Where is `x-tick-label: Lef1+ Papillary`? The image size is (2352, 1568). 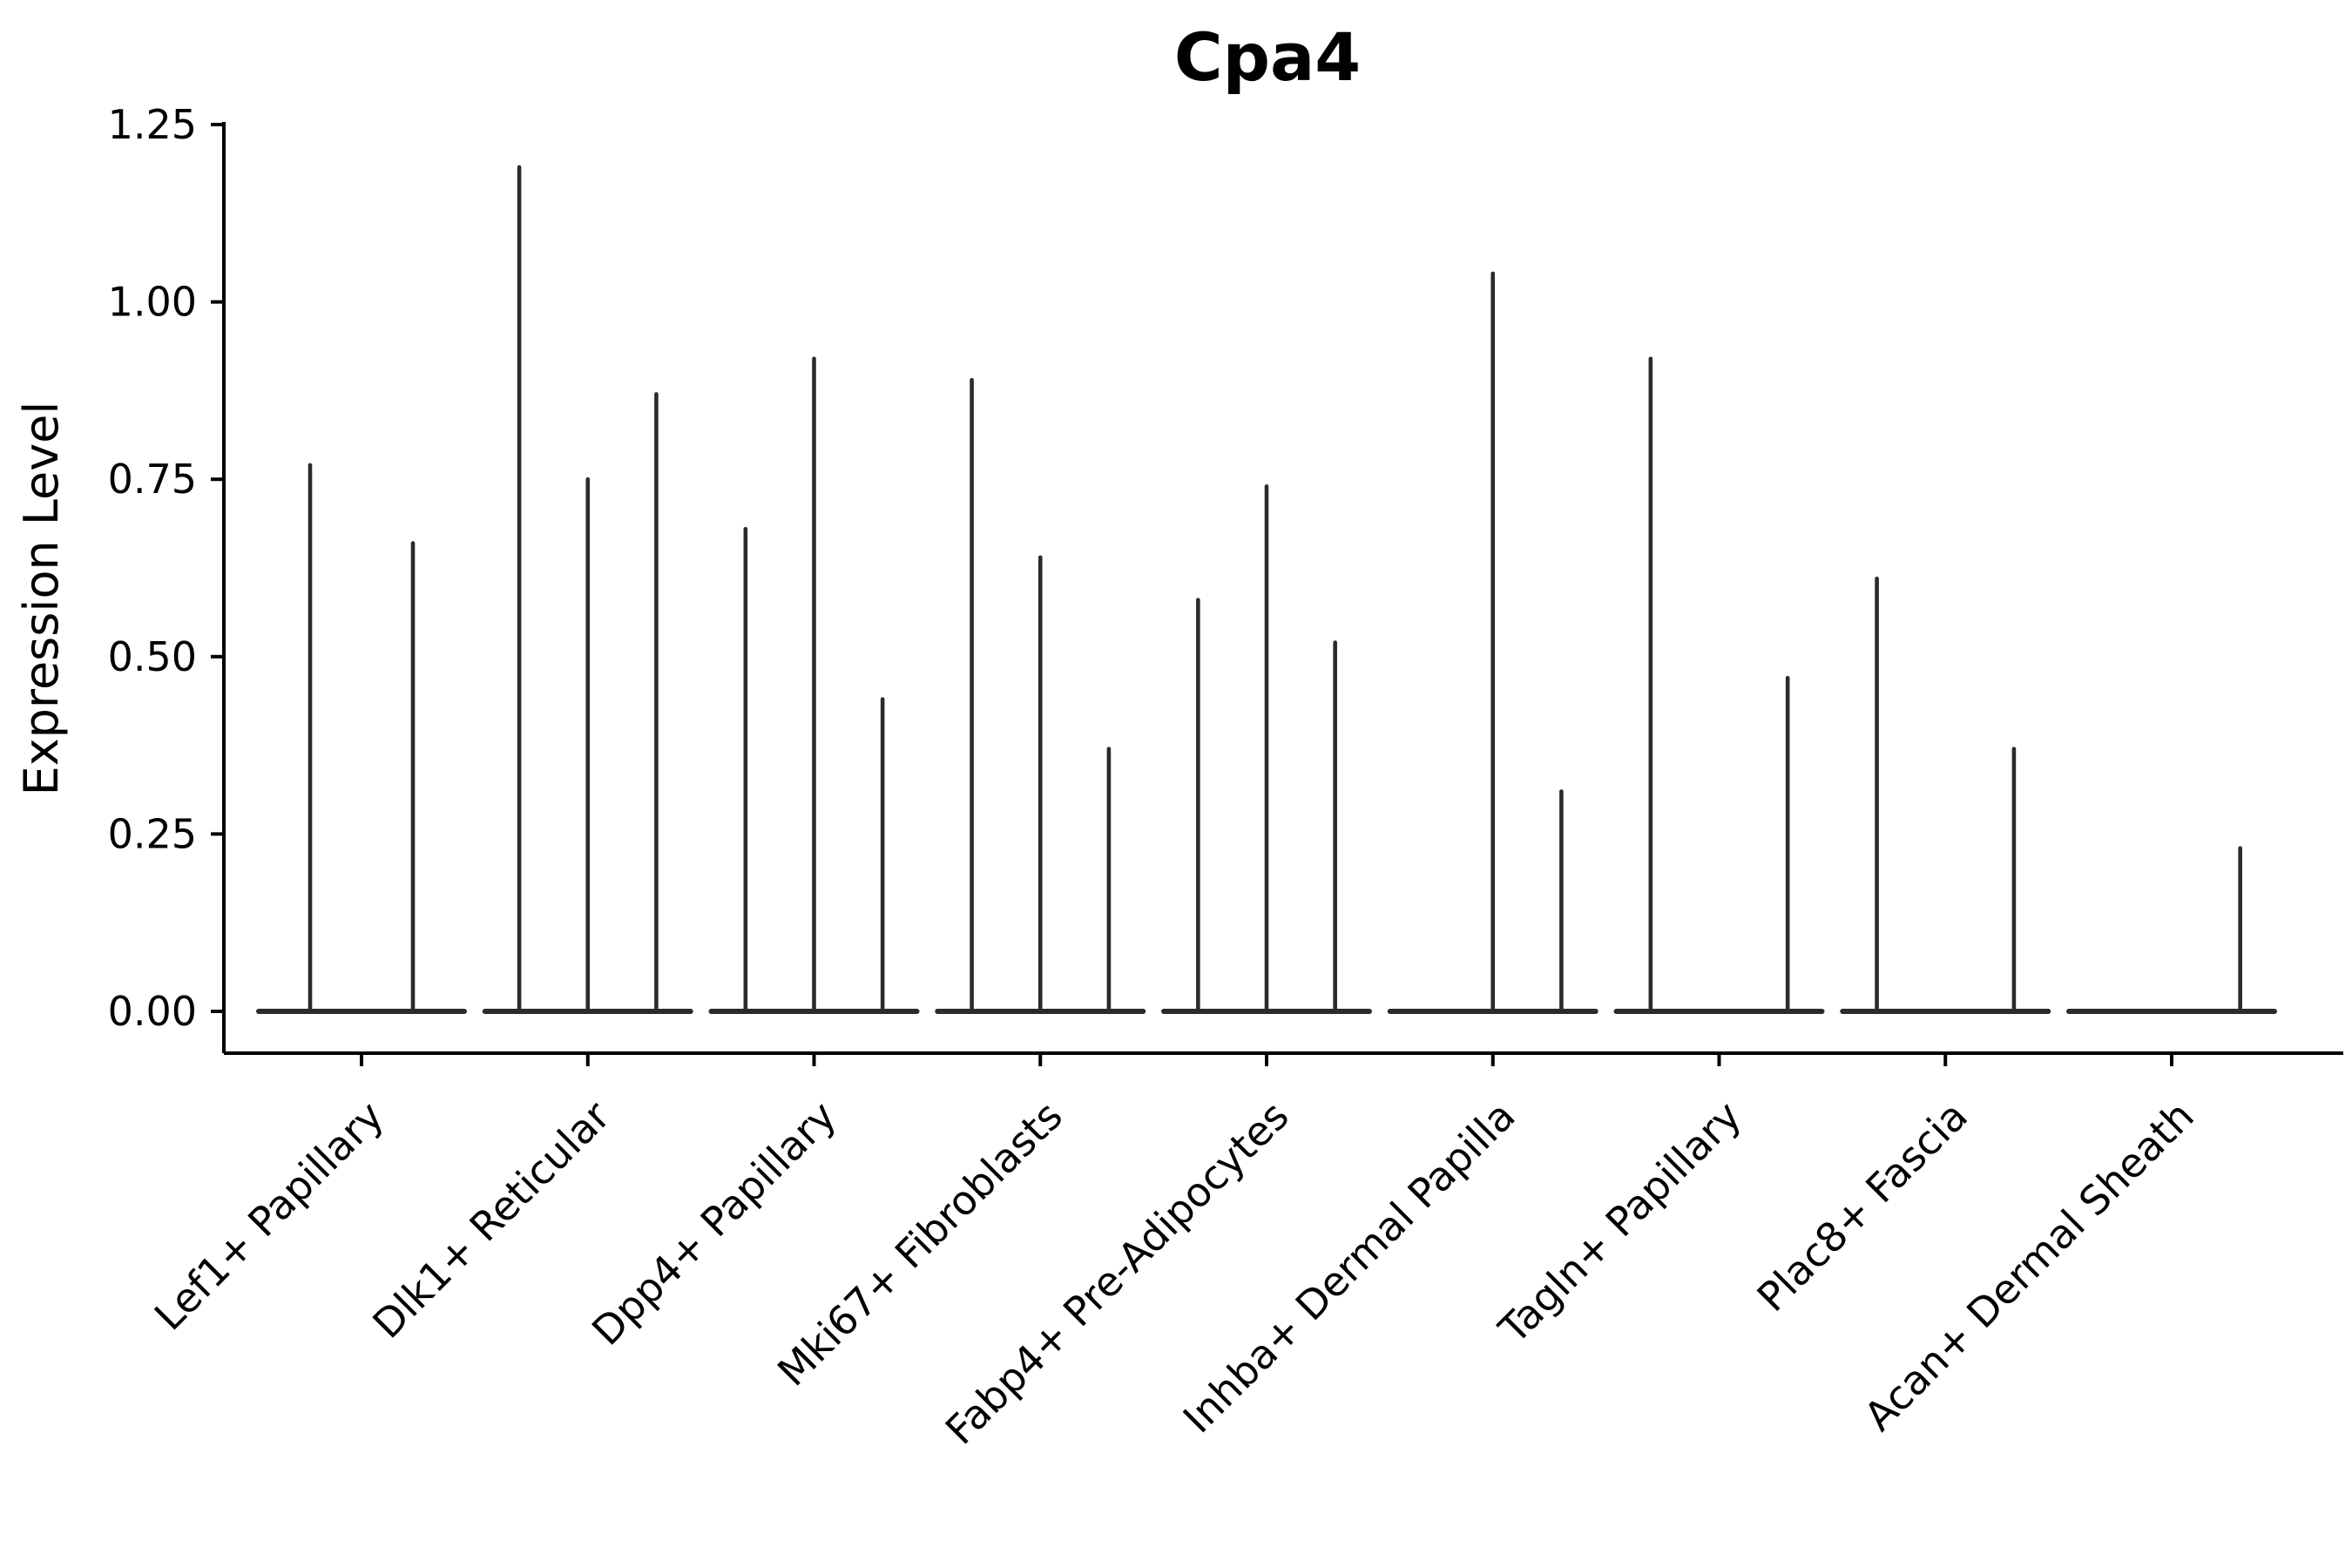 x-tick-label: Lef1+ Papillary is located at coordinates (269, 1216).